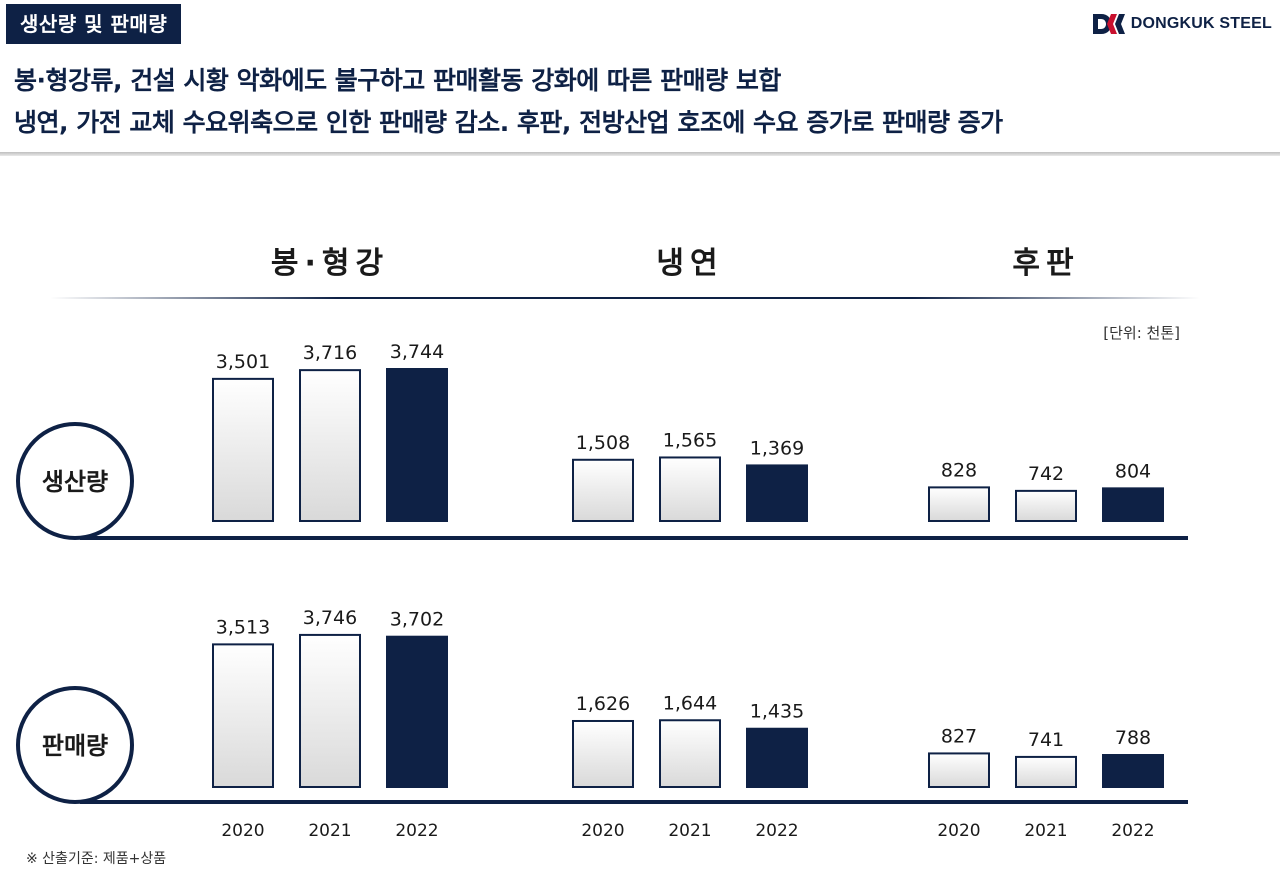  What do you see at coordinates (1133, 471) in the screenshot?
I see `value-label: 804` at bounding box center [1133, 471].